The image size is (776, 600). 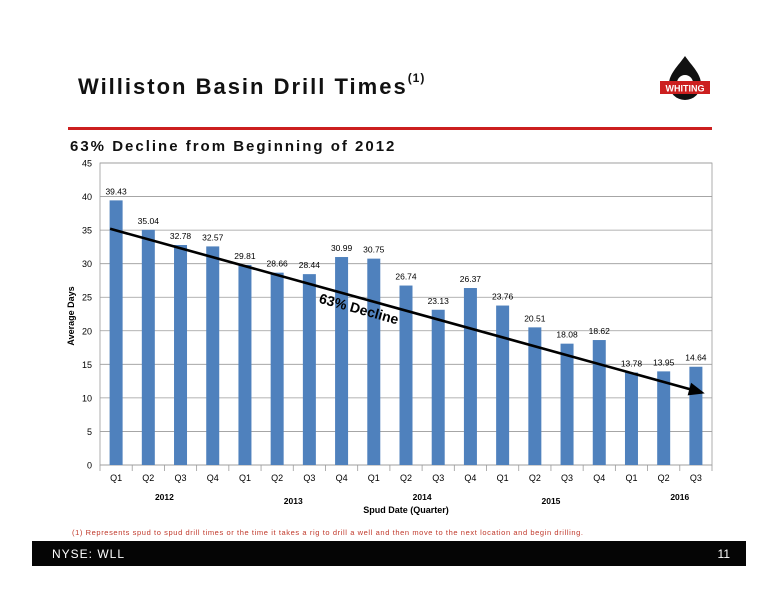 What do you see at coordinates (535, 318) in the screenshot?
I see `bar-value-label: 20.51` at bounding box center [535, 318].